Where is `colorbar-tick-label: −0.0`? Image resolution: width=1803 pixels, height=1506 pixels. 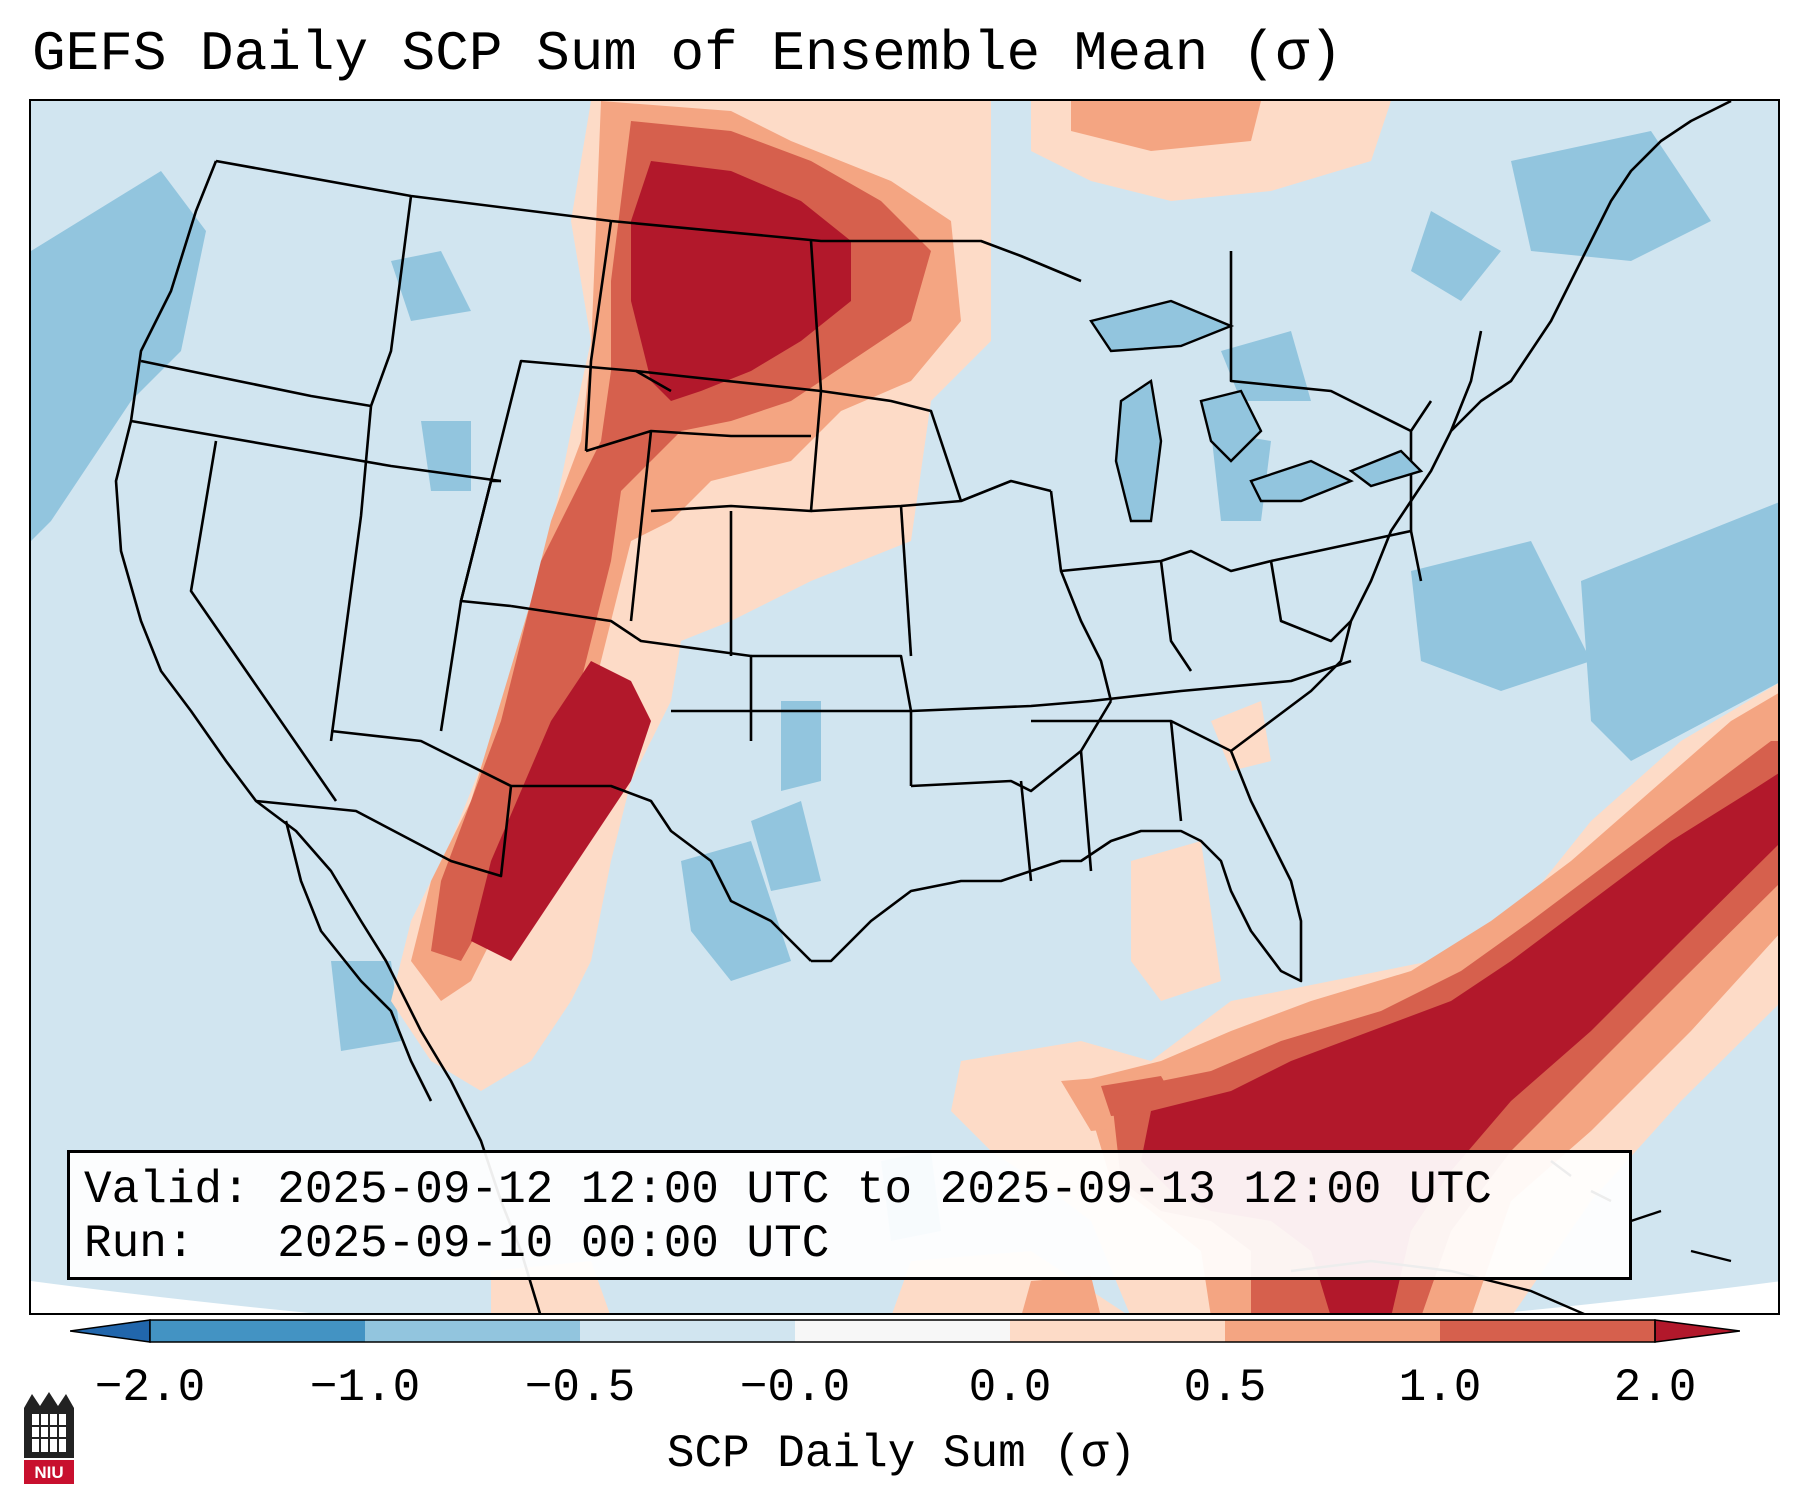
colorbar-tick-label: −0.0 is located at coordinates (795, 1388).